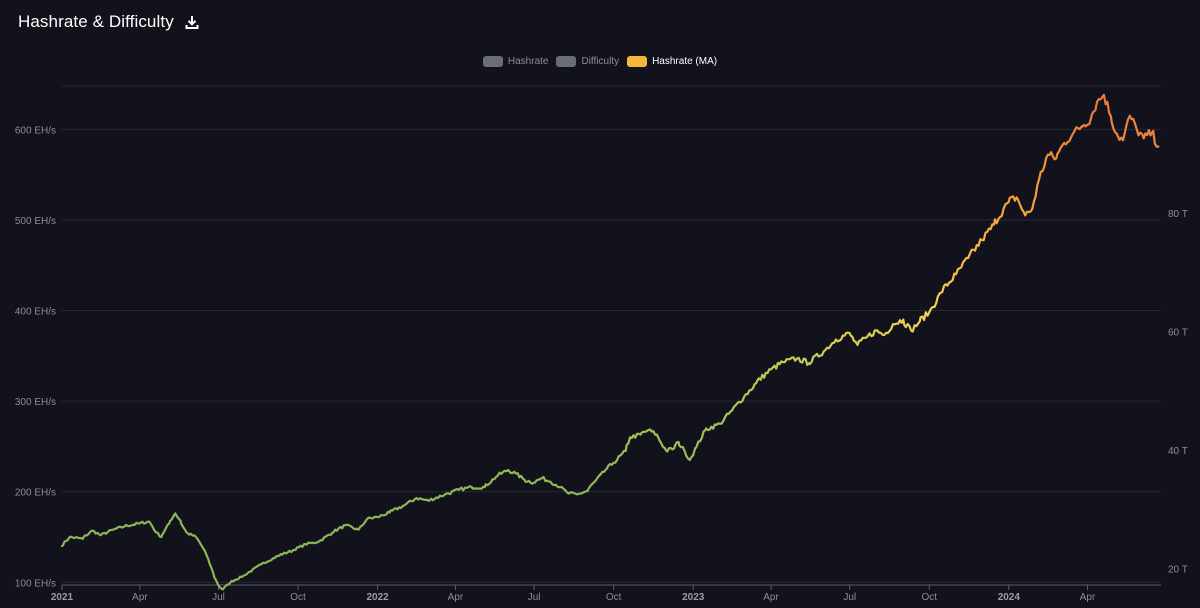  What do you see at coordinates (35, 583) in the screenshot?
I see `y-left-tick-label: 100 EH/s` at bounding box center [35, 583].